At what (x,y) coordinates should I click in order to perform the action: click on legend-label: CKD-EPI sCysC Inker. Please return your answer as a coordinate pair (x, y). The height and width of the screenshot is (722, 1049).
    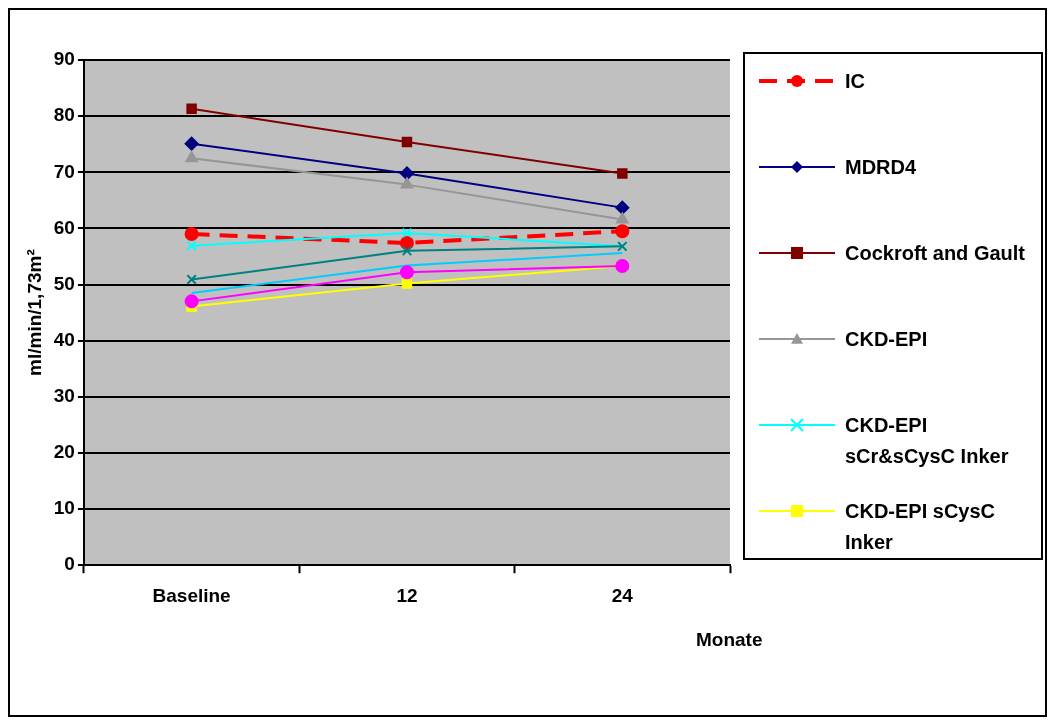
    Looking at the image, I should click on (921, 527).